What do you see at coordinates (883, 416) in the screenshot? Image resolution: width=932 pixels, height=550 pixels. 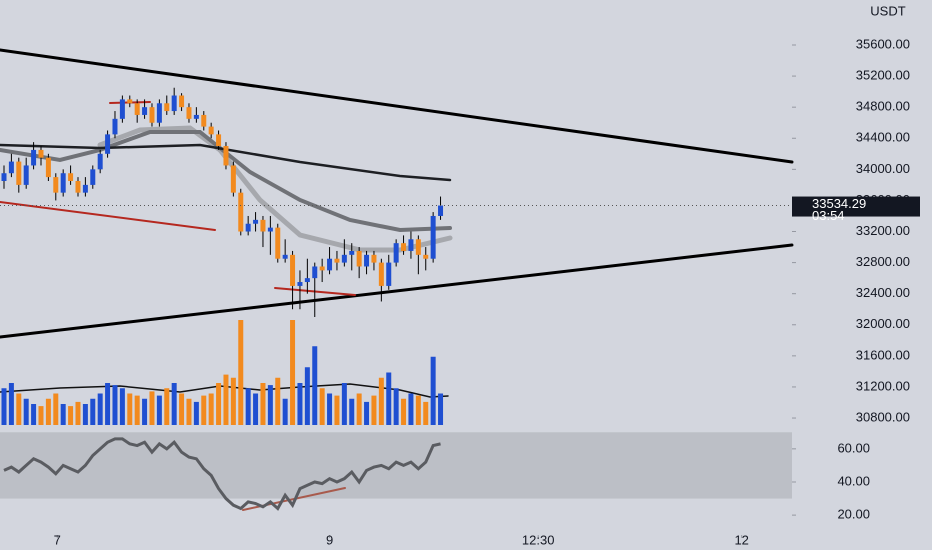 I see `y-tick-label: 30800.00` at bounding box center [883, 416].